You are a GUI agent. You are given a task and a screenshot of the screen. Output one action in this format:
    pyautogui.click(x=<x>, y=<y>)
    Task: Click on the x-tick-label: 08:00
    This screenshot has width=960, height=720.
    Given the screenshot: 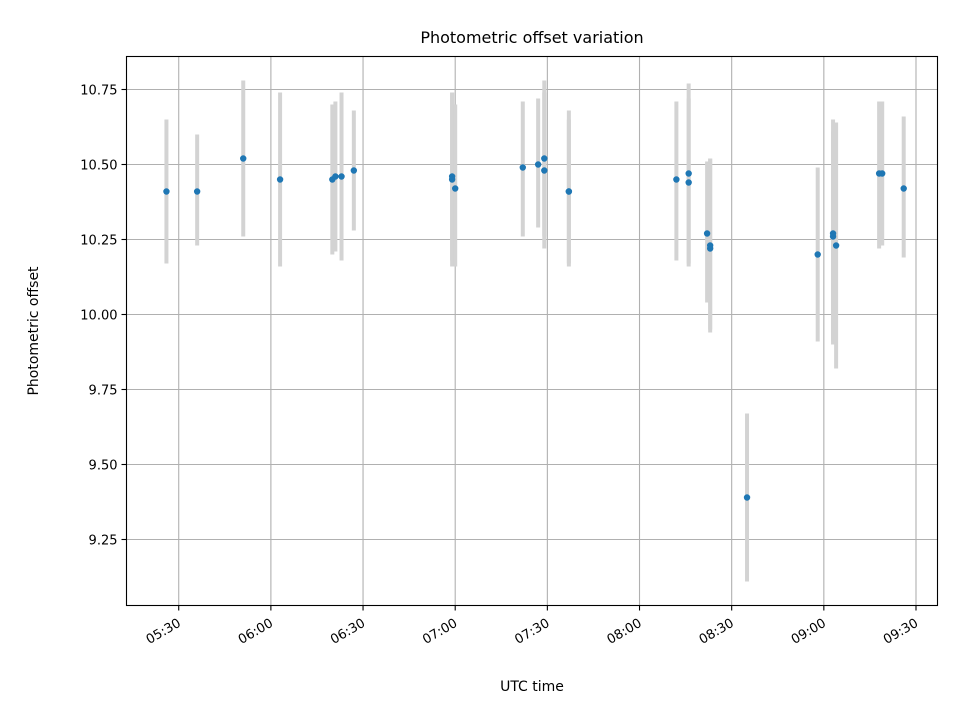 What is the action you would take?
    pyautogui.click(x=625, y=632)
    